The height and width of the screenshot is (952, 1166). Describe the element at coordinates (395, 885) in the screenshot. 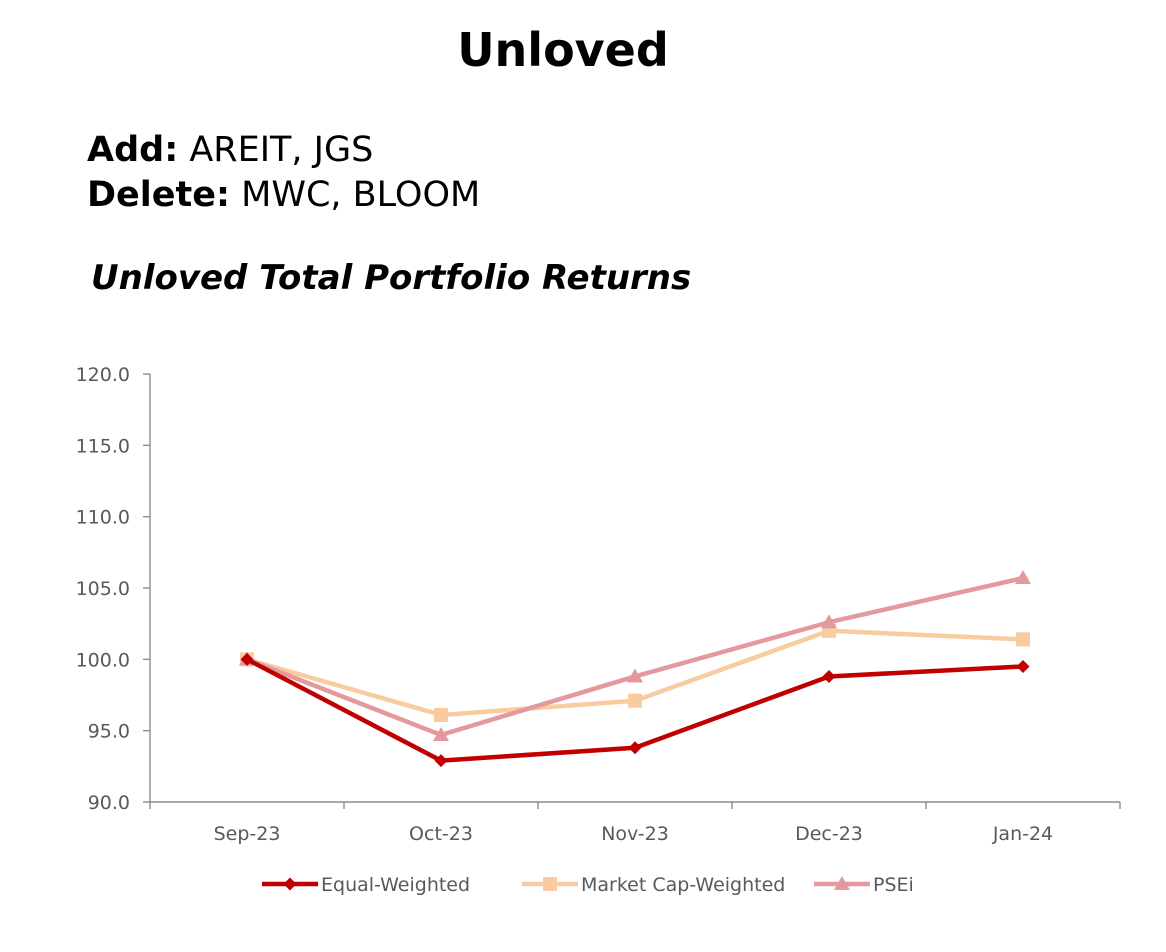

I see `legend-label-equal-weighted: Equal-Weighted` at that location.